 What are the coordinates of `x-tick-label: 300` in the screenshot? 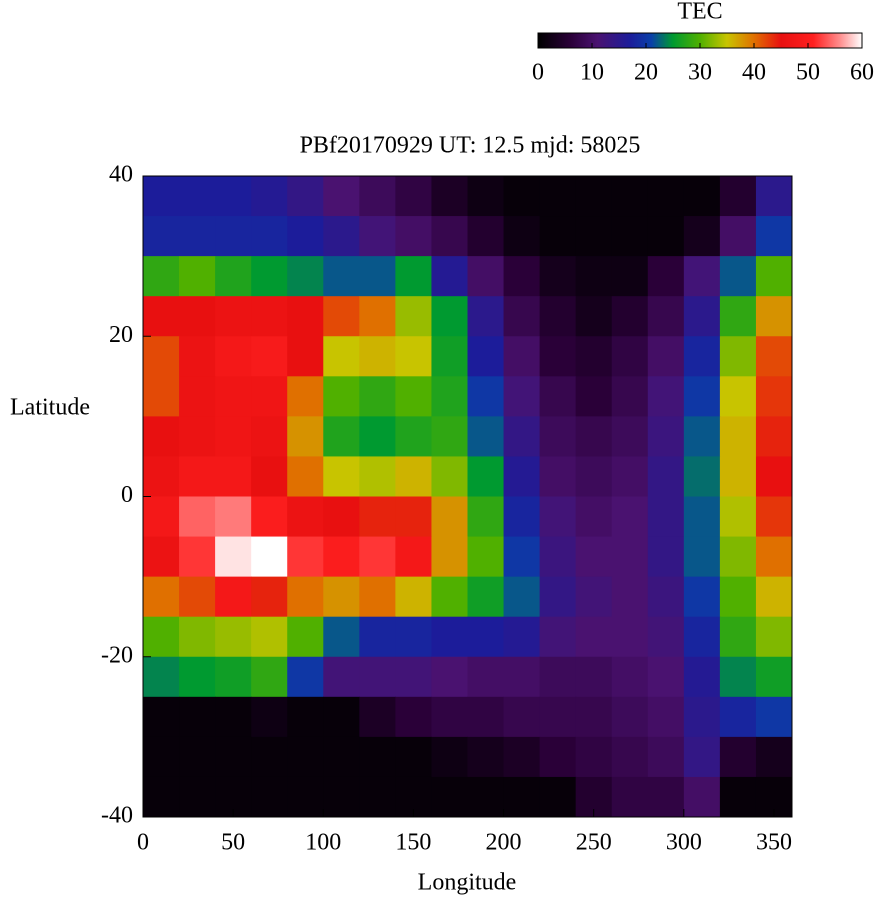 It's located at (684, 843).